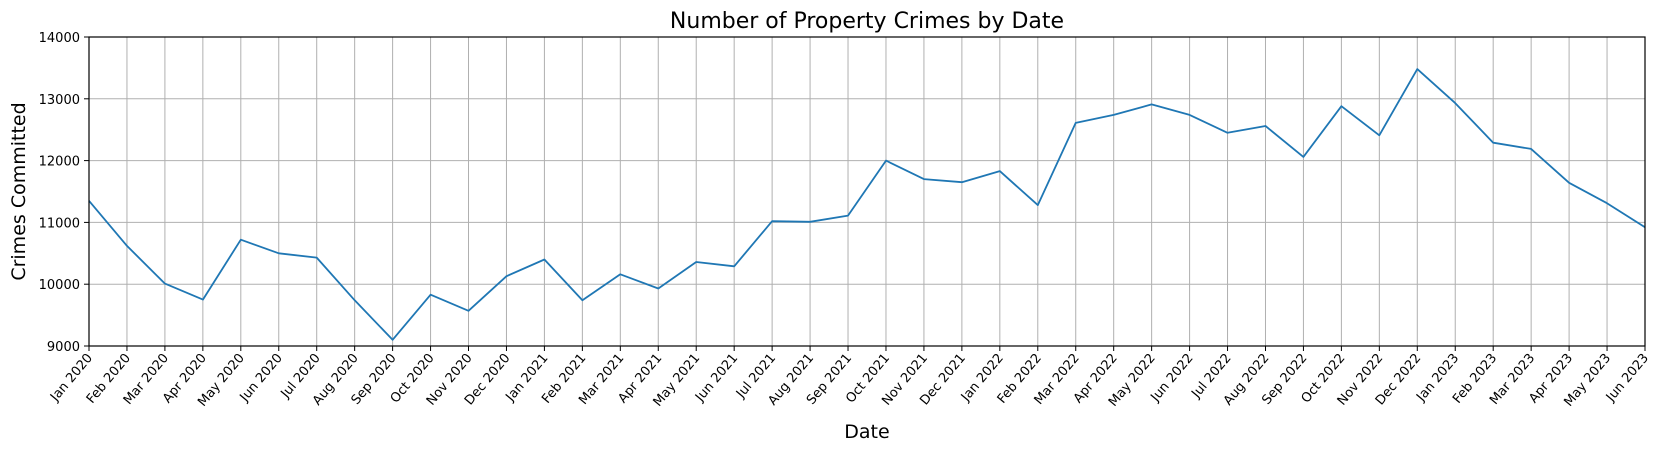 The height and width of the screenshot is (450, 1673). What do you see at coordinates (59, 285) in the screenshot?
I see `y-tick-label: 10000` at bounding box center [59, 285].